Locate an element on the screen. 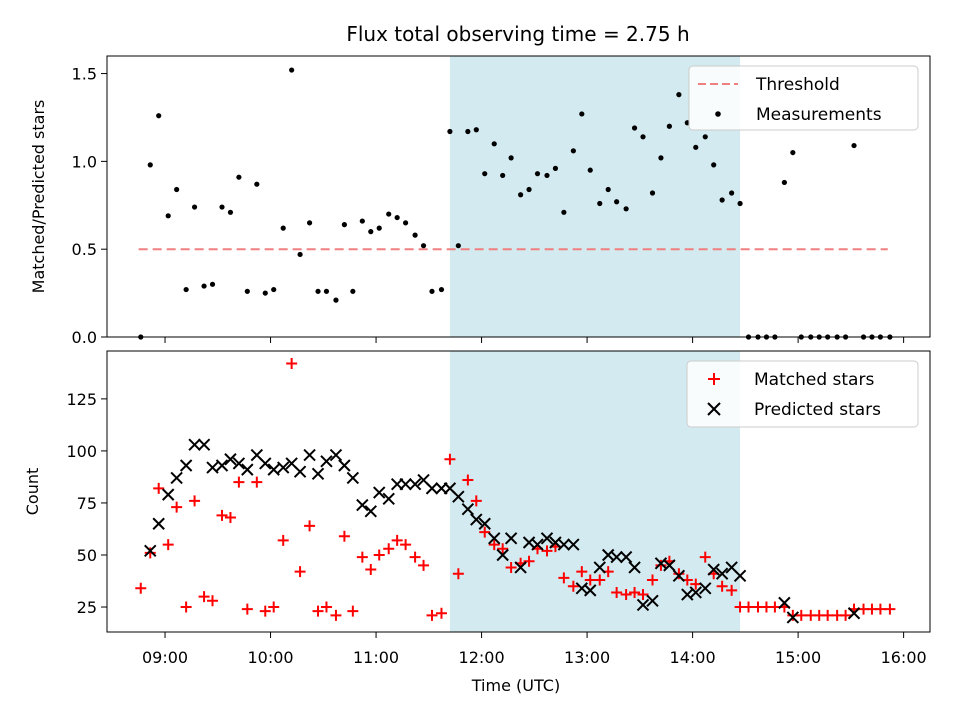  y-tick-label: 125 is located at coordinates (81, 399).